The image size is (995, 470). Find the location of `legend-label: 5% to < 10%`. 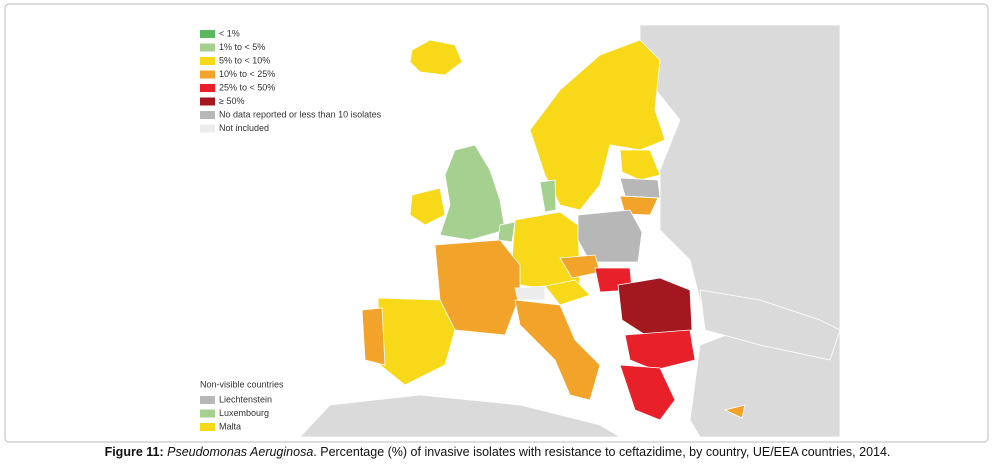

legend-label: 5% to < 10% is located at coordinates (244, 60).